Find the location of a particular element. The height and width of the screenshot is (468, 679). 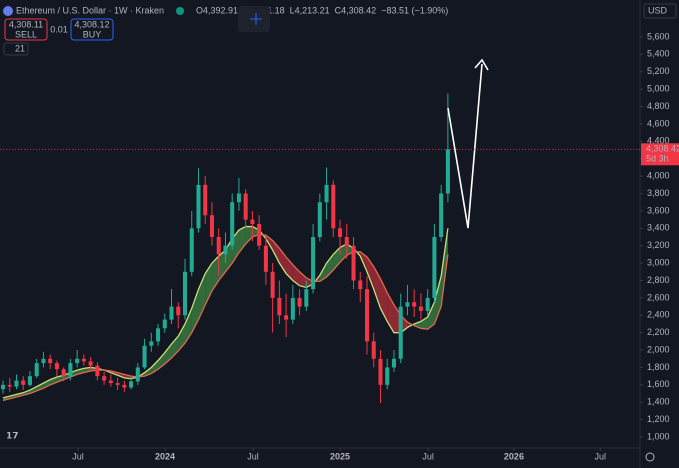

sell-label: SELL is located at coordinates (26, 34).